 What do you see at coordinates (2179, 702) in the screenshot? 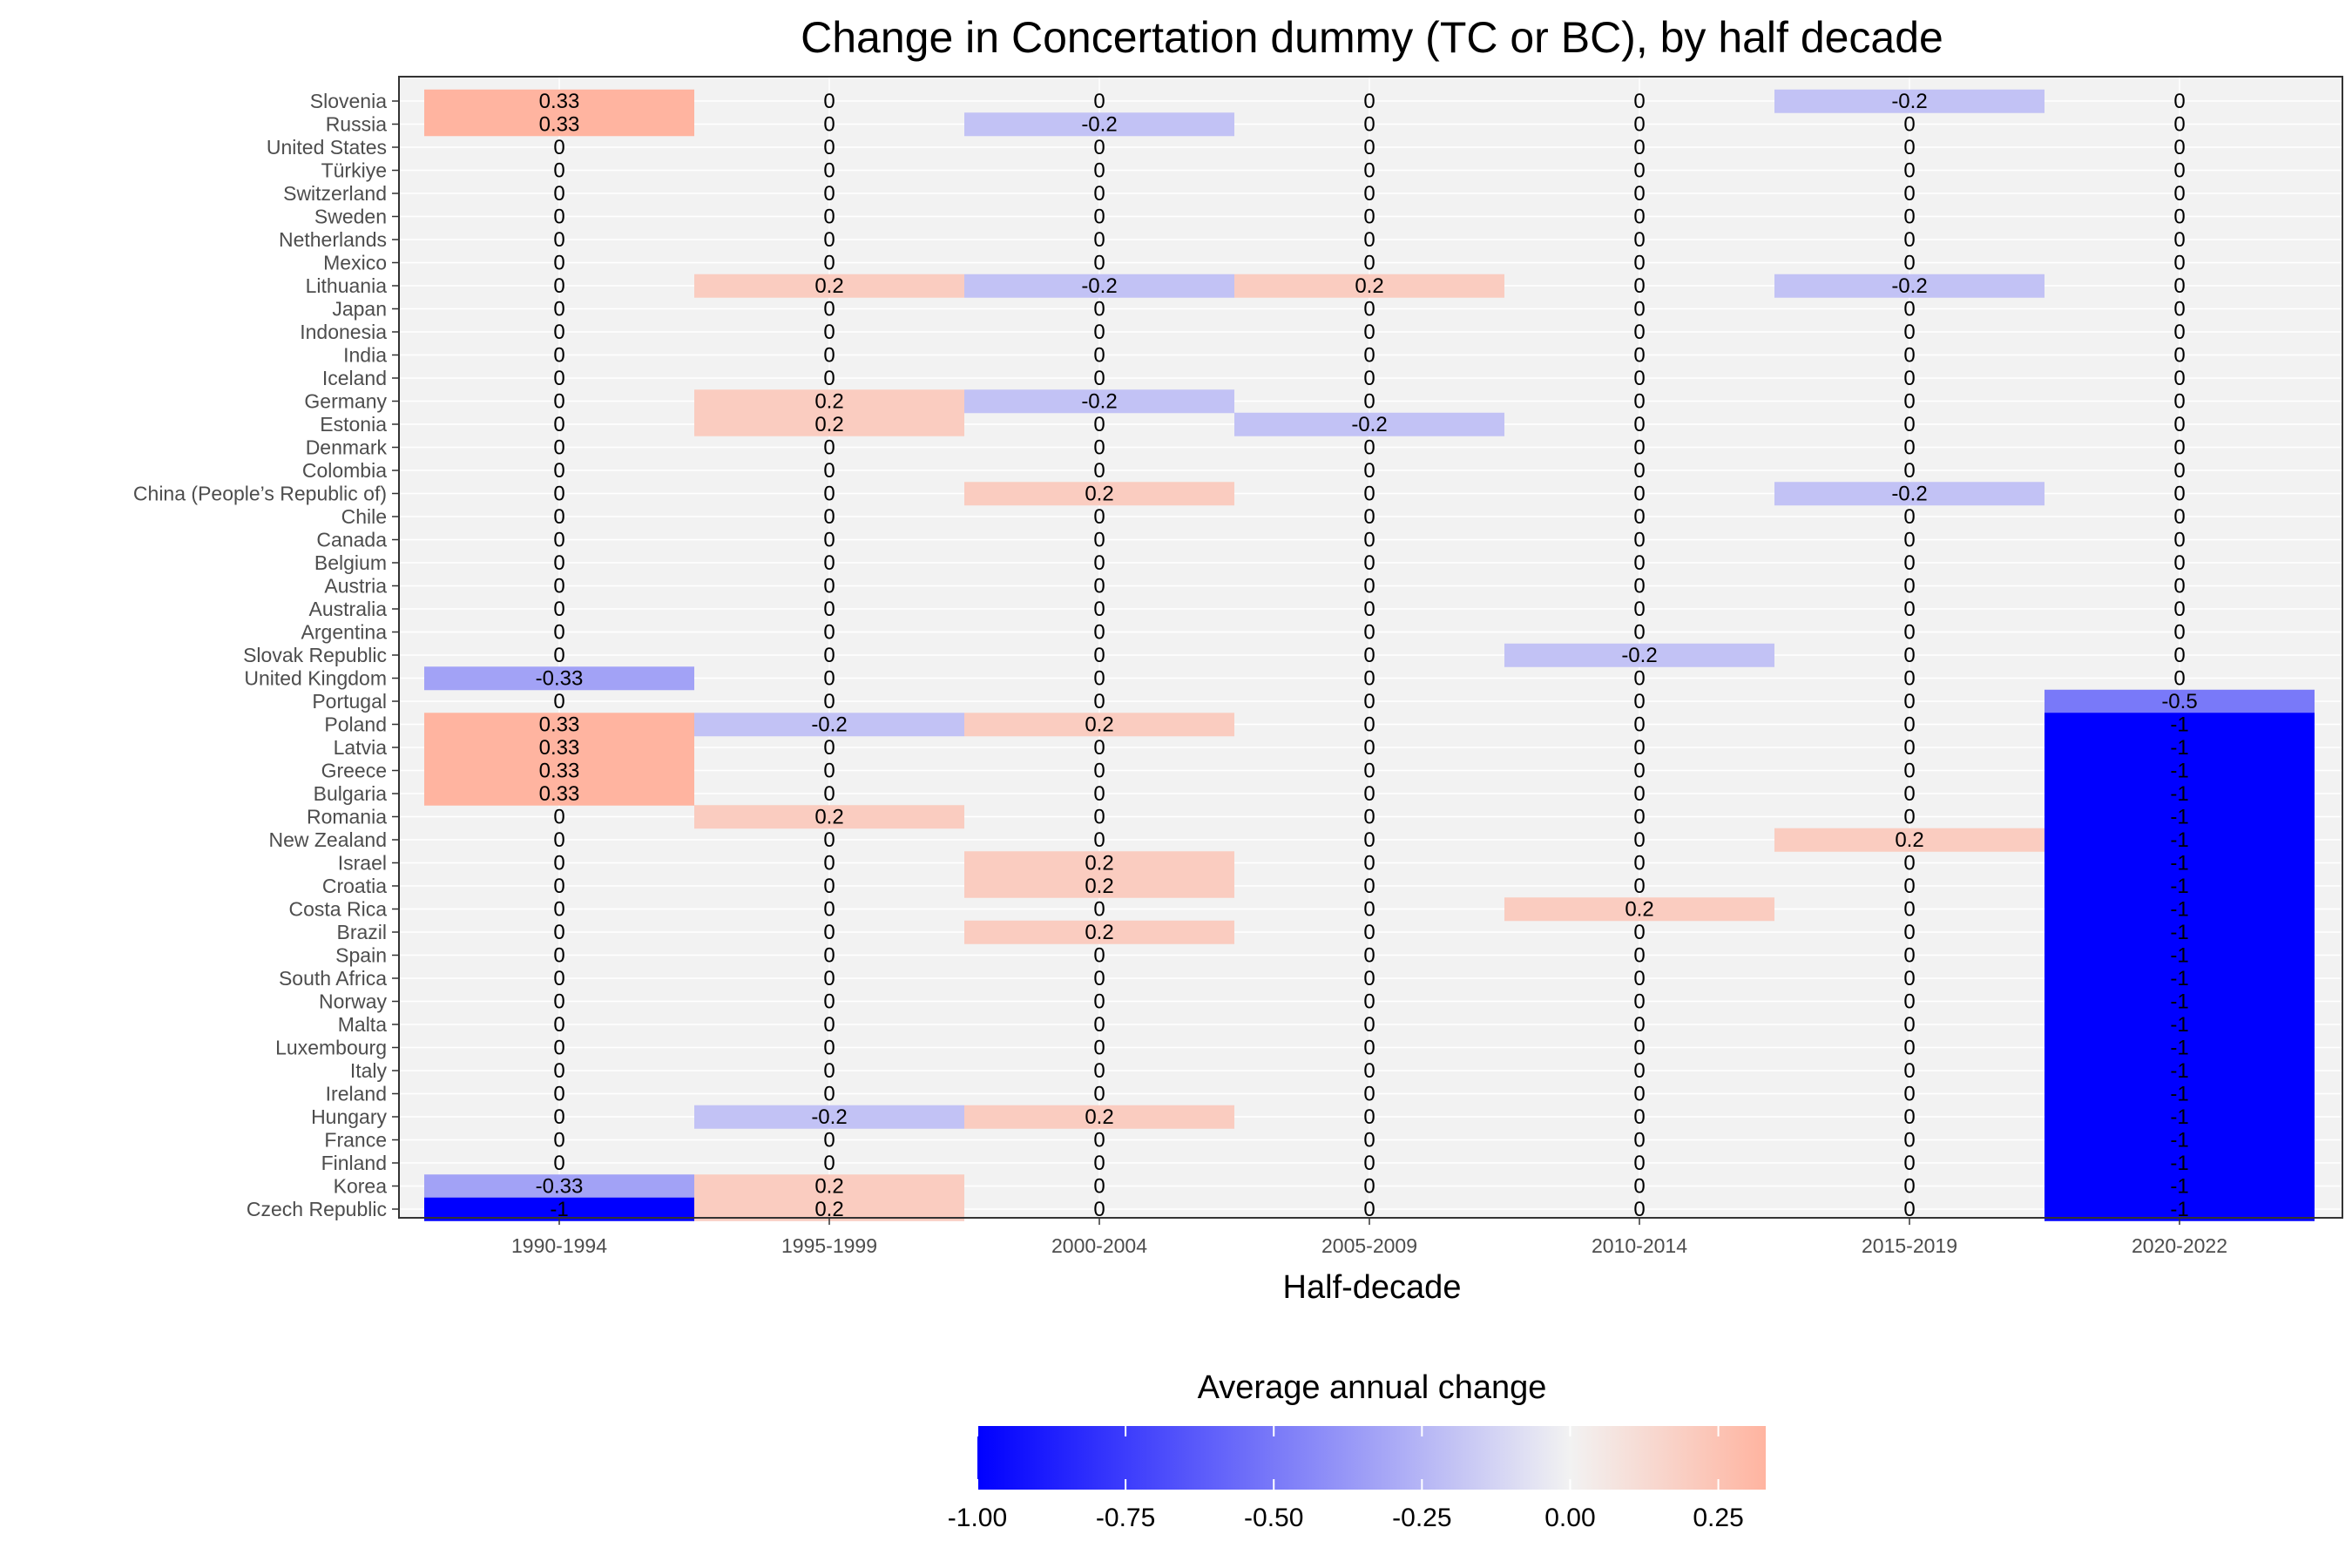
I see `cell-value-label: -0.5` at bounding box center [2179, 702].